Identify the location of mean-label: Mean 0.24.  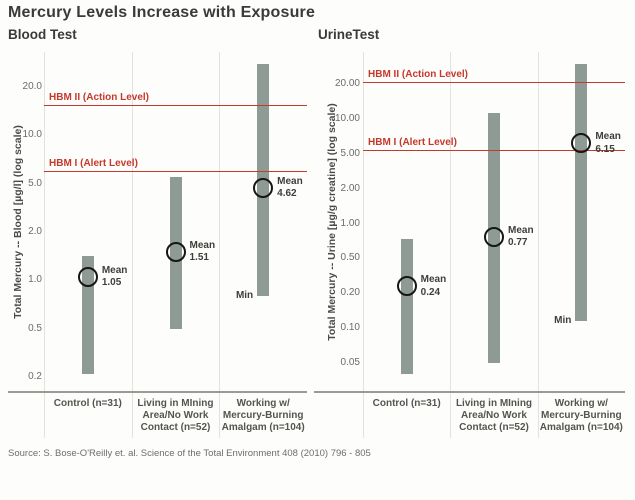
(456, 286).